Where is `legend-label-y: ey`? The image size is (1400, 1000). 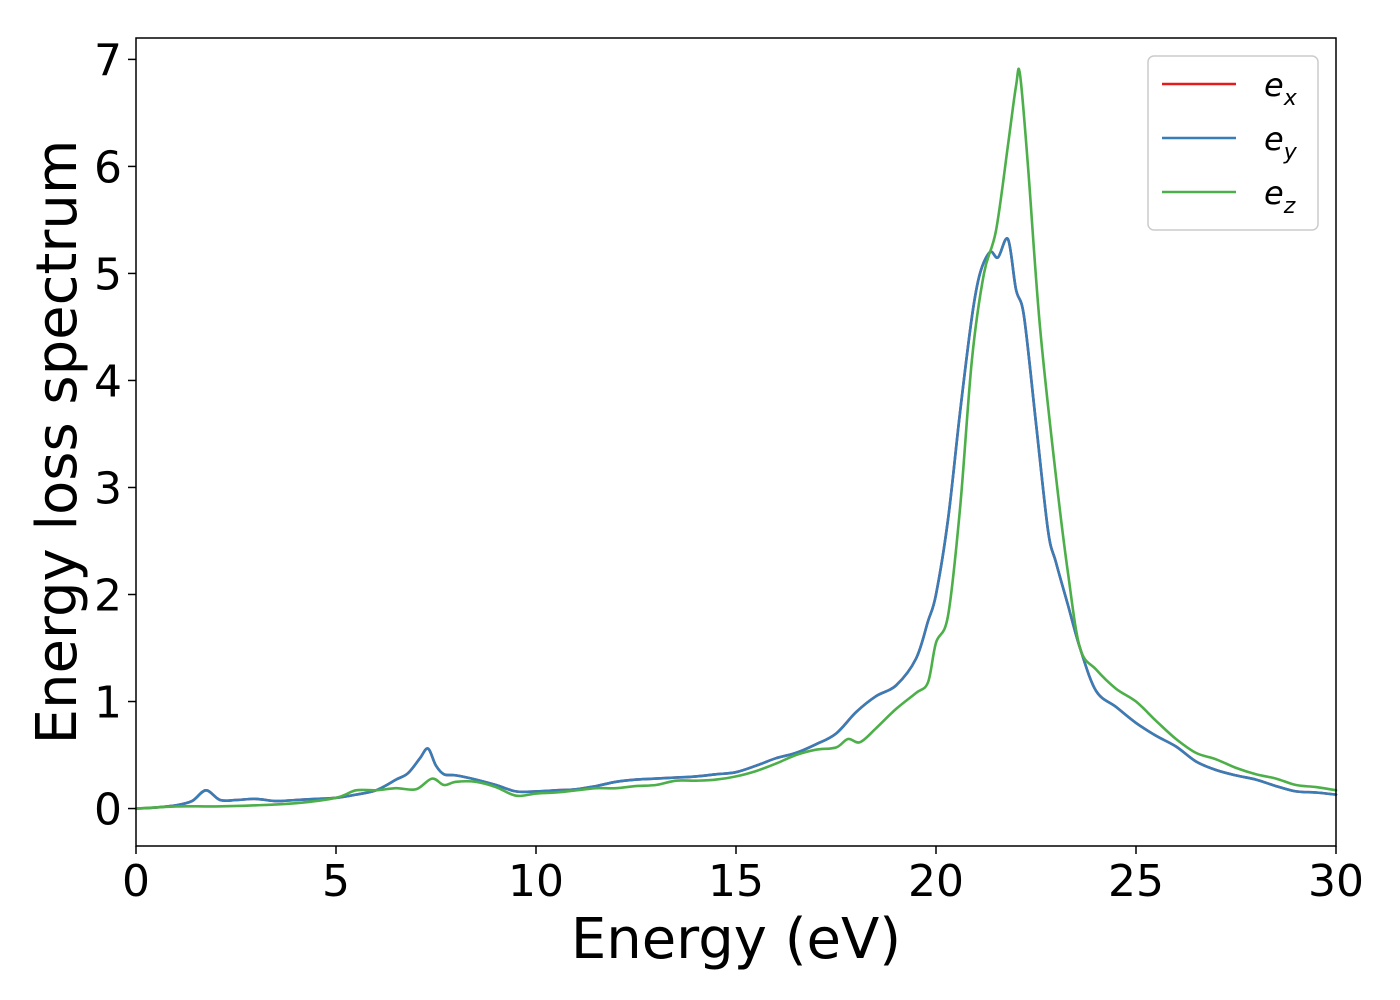 legend-label-y: ey is located at coordinates (1281, 142).